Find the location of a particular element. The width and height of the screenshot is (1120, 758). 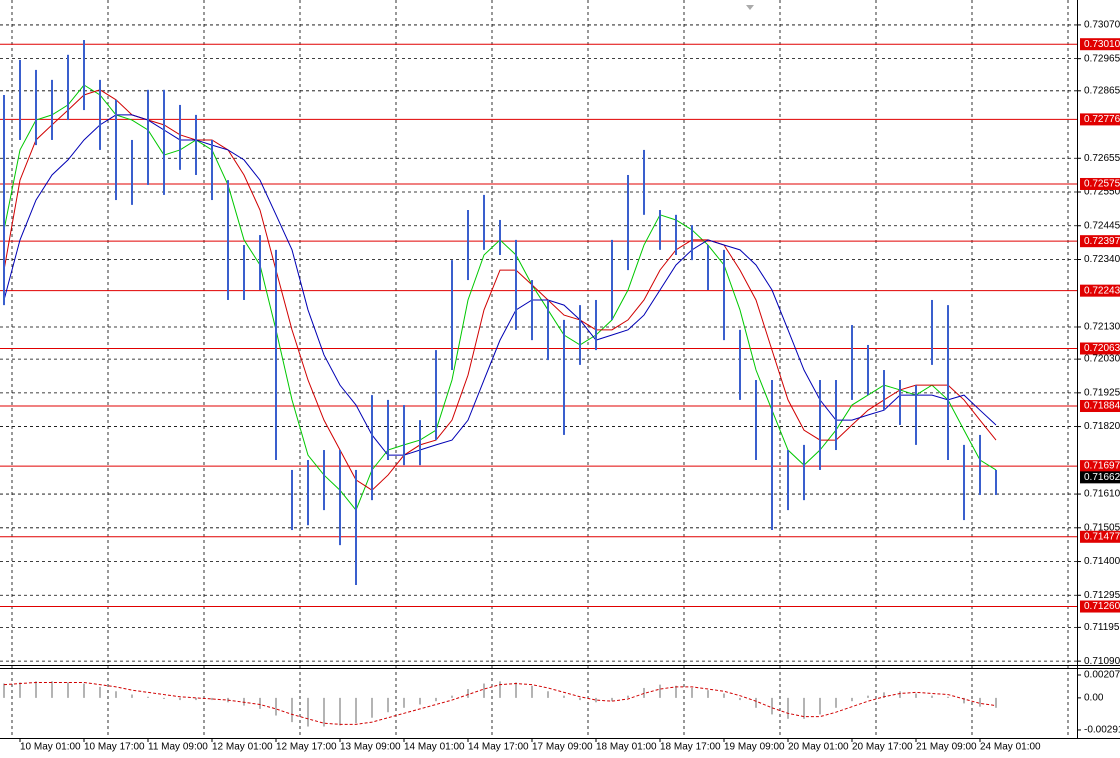

y-tick-label: 0.72340 is located at coordinates (1102, 259).